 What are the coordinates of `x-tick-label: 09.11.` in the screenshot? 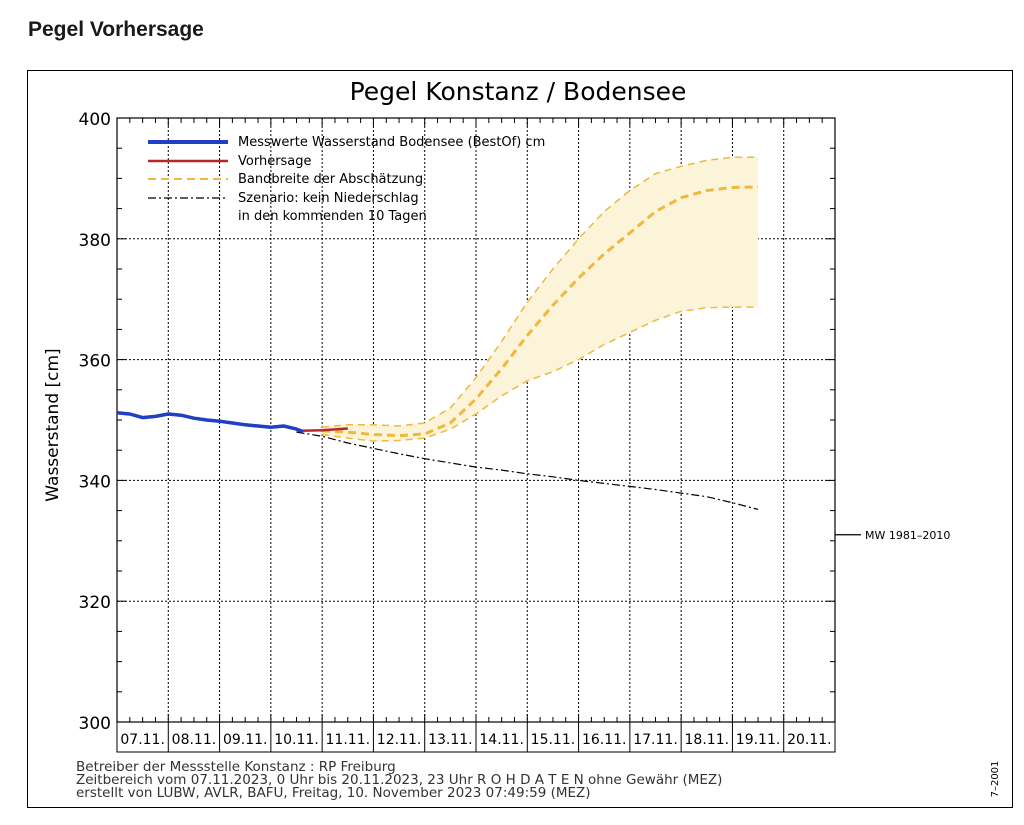 It's located at (245, 740).